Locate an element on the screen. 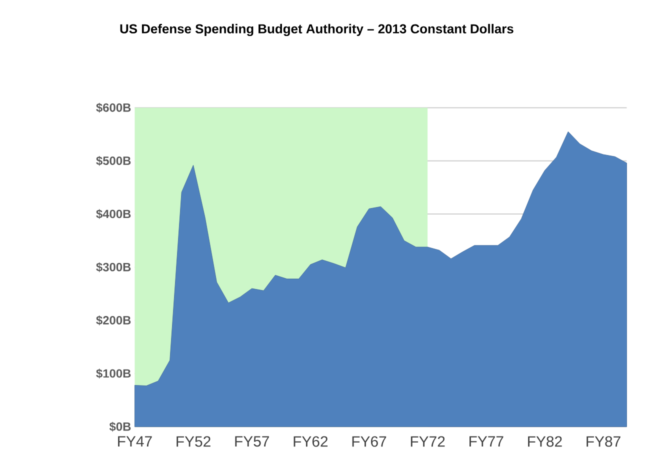 Image resolution: width=665 pixels, height=465 pixels. x-tick-label: FY87 is located at coordinates (603, 441).